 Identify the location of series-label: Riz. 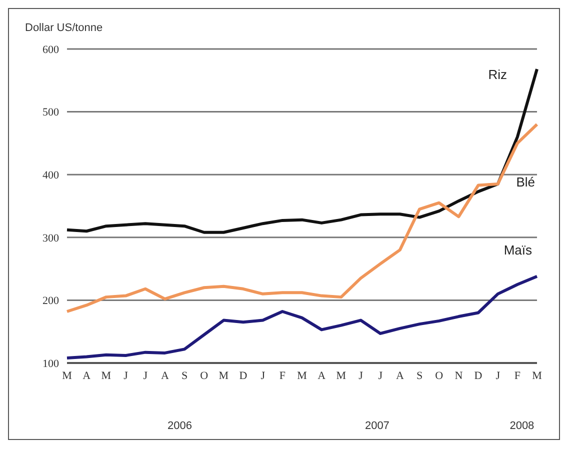
(497, 74).